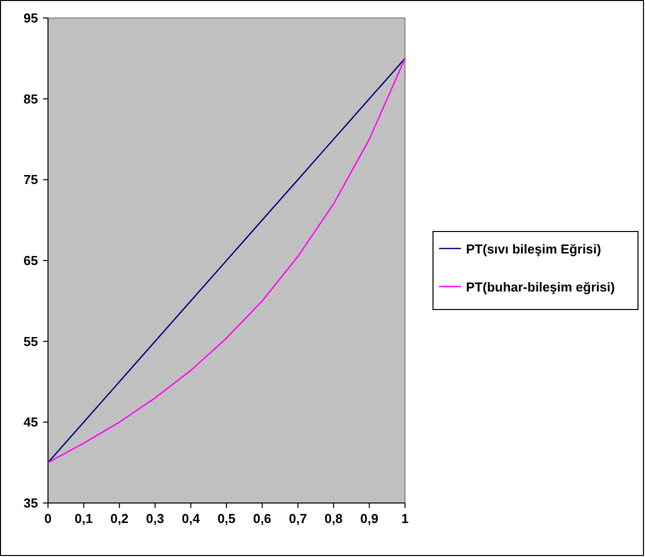 The height and width of the screenshot is (557, 645). Describe the element at coordinates (31, 422) in the screenshot. I see `y-tick-label: 45` at that location.